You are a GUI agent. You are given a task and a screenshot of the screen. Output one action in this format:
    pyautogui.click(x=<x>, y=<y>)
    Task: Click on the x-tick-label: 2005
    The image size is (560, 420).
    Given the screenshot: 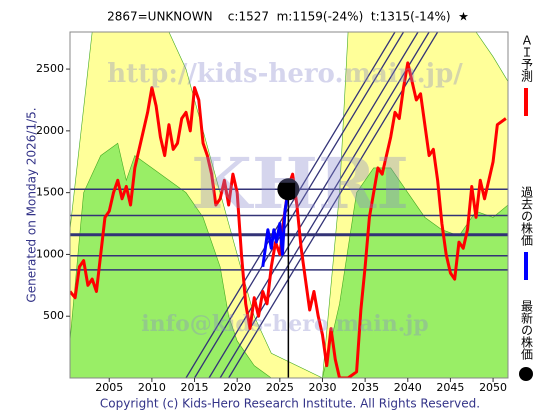 What is the action you would take?
    pyautogui.click(x=109, y=387)
    